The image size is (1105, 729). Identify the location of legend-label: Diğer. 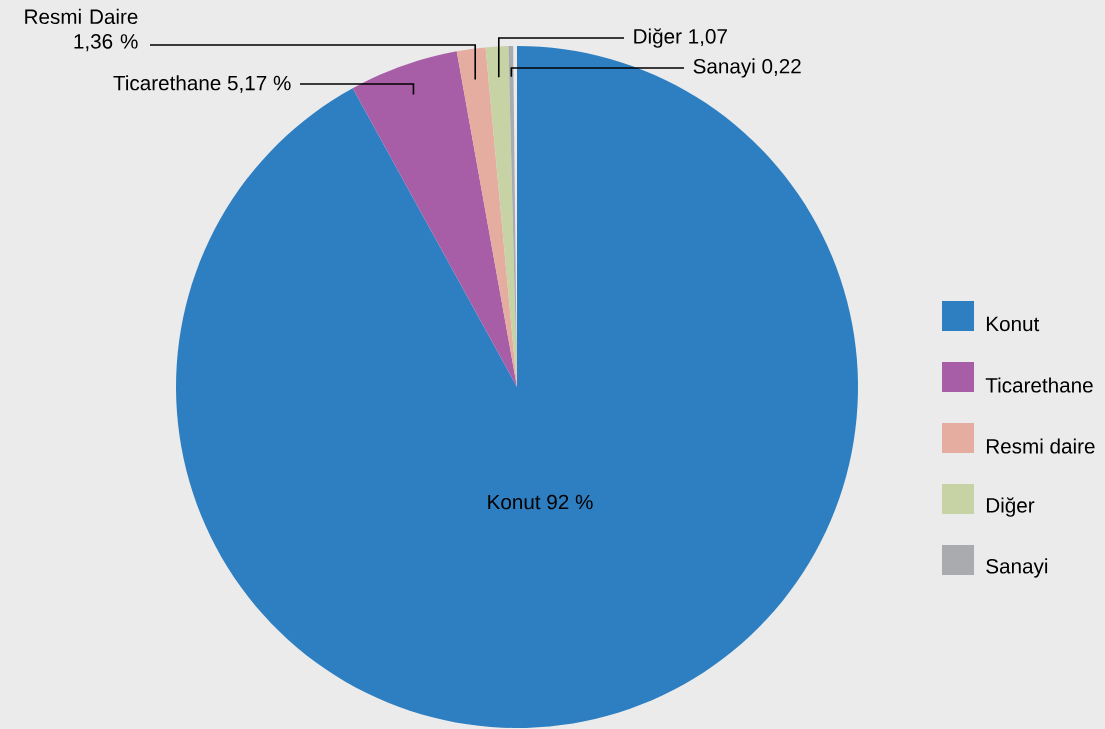
(1010, 507).